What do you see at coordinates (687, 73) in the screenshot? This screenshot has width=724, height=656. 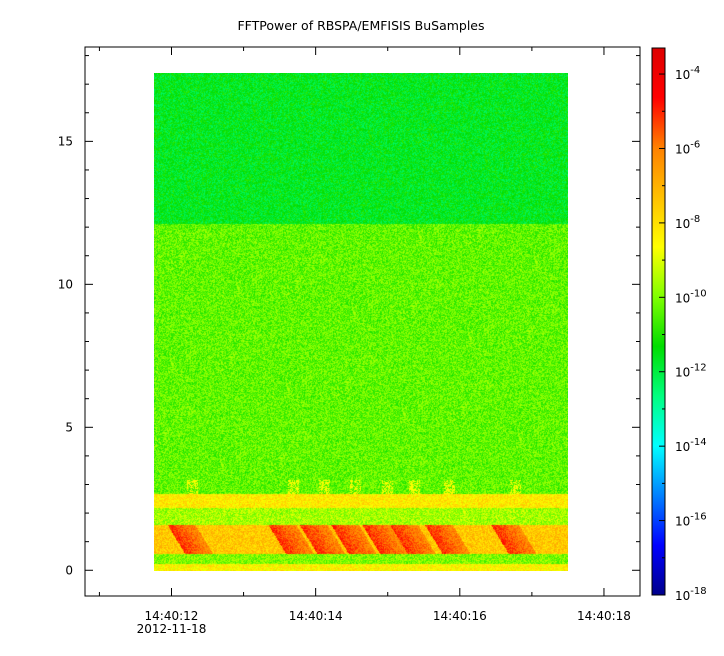 I see `colorbar-tick-label: 10⁻⁴` at bounding box center [687, 73].